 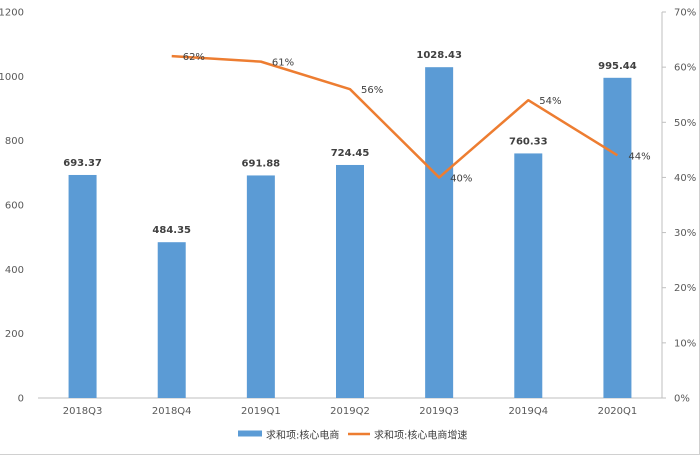 I want to click on line-data-label: 56%, so click(x=372, y=90).